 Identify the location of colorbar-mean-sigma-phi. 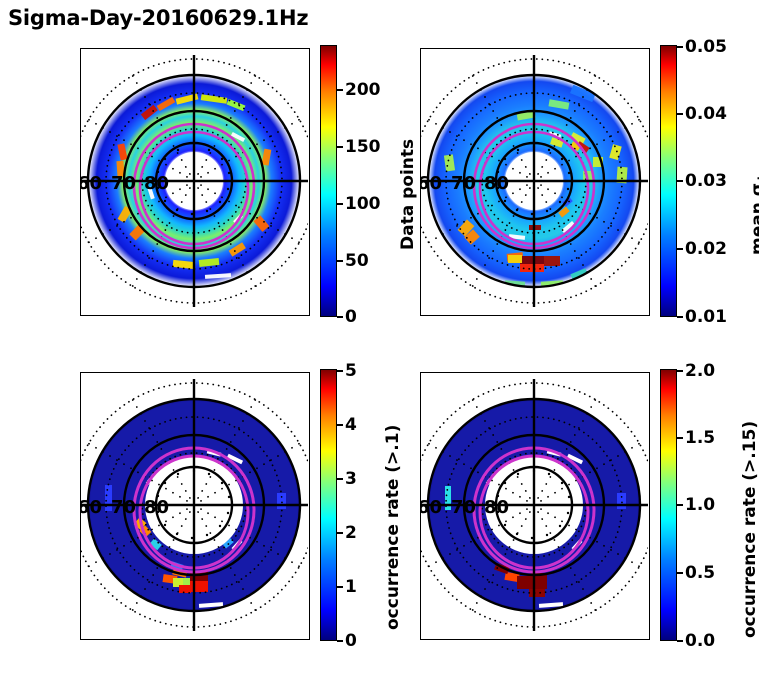
(668, 181).